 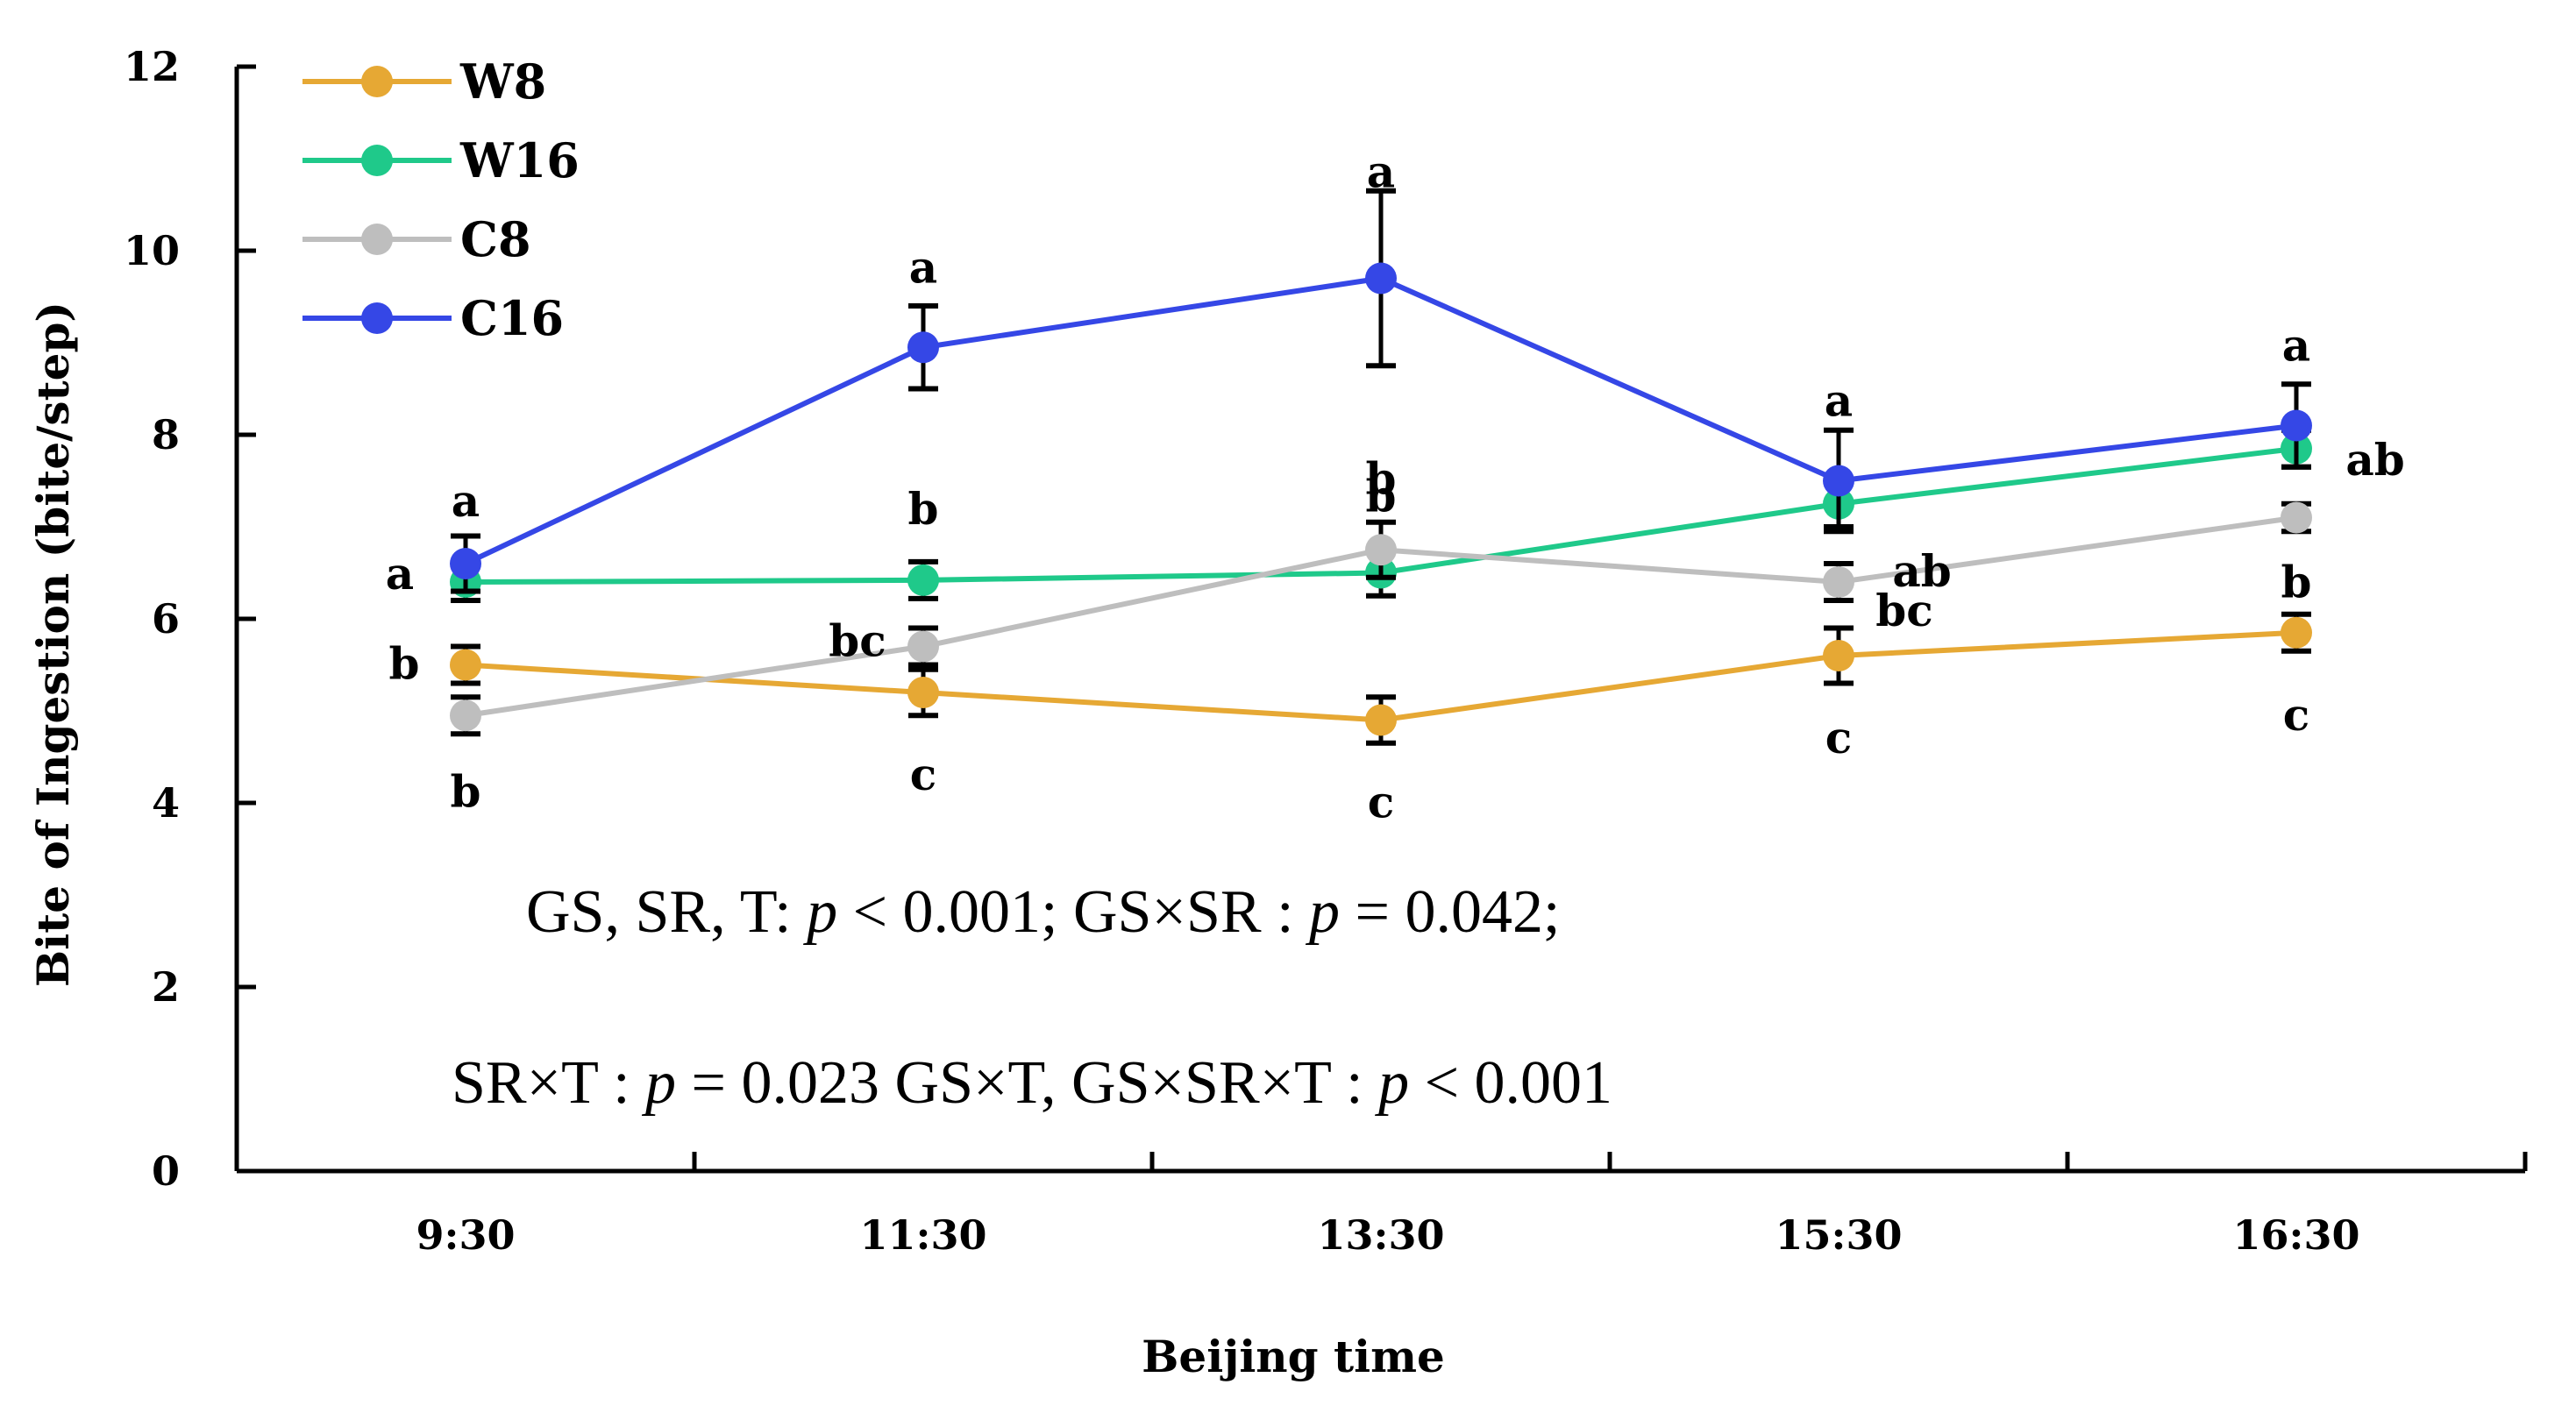 I want to click on legend-item-W8: W8, so click(x=424, y=81).